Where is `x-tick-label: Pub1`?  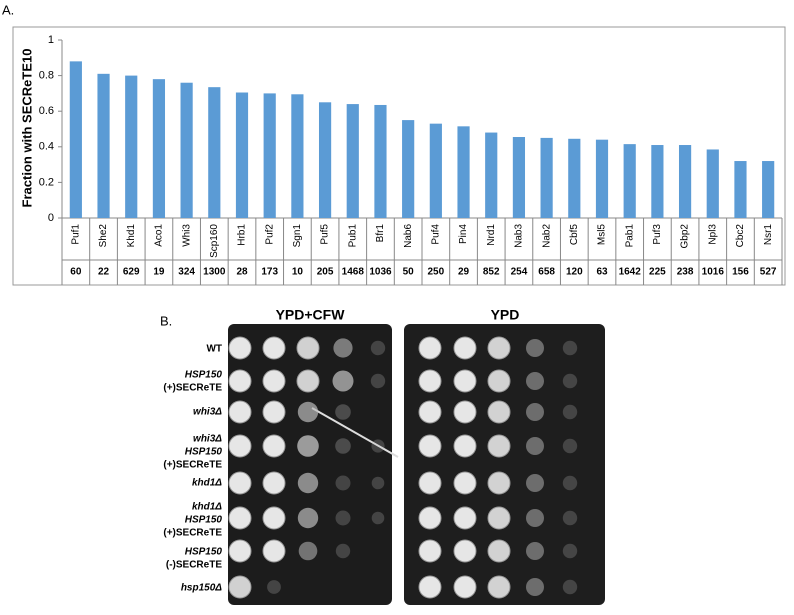 x-tick-label: Pub1 is located at coordinates (352, 236).